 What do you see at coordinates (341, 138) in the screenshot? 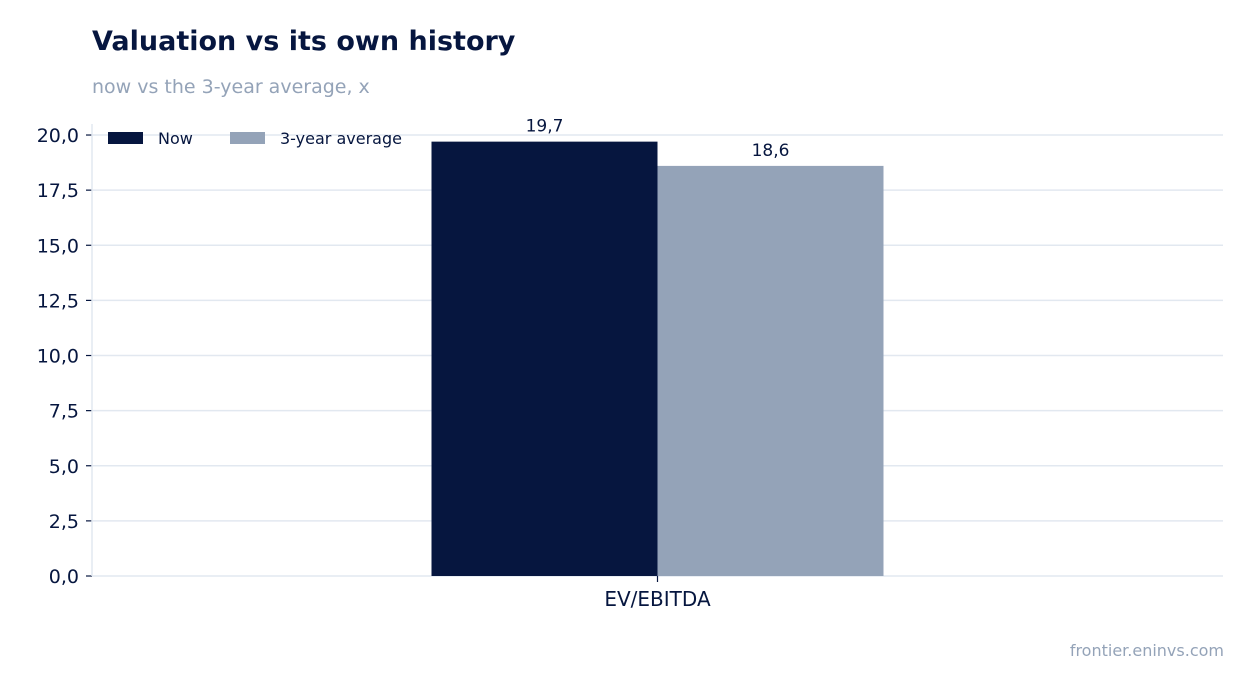
I see `legend-label: 3-year average` at bounding box center [341, 138].